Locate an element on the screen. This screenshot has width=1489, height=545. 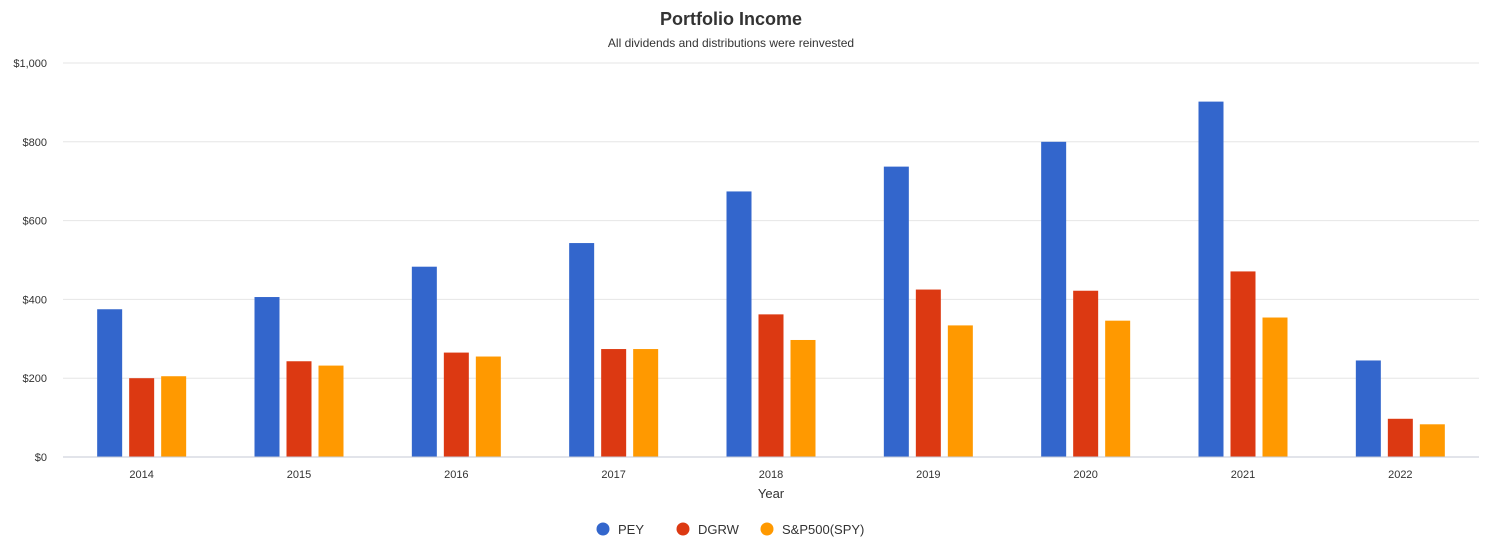
bar-s-p500-spy-2019 is located at coordinates (960, 391).